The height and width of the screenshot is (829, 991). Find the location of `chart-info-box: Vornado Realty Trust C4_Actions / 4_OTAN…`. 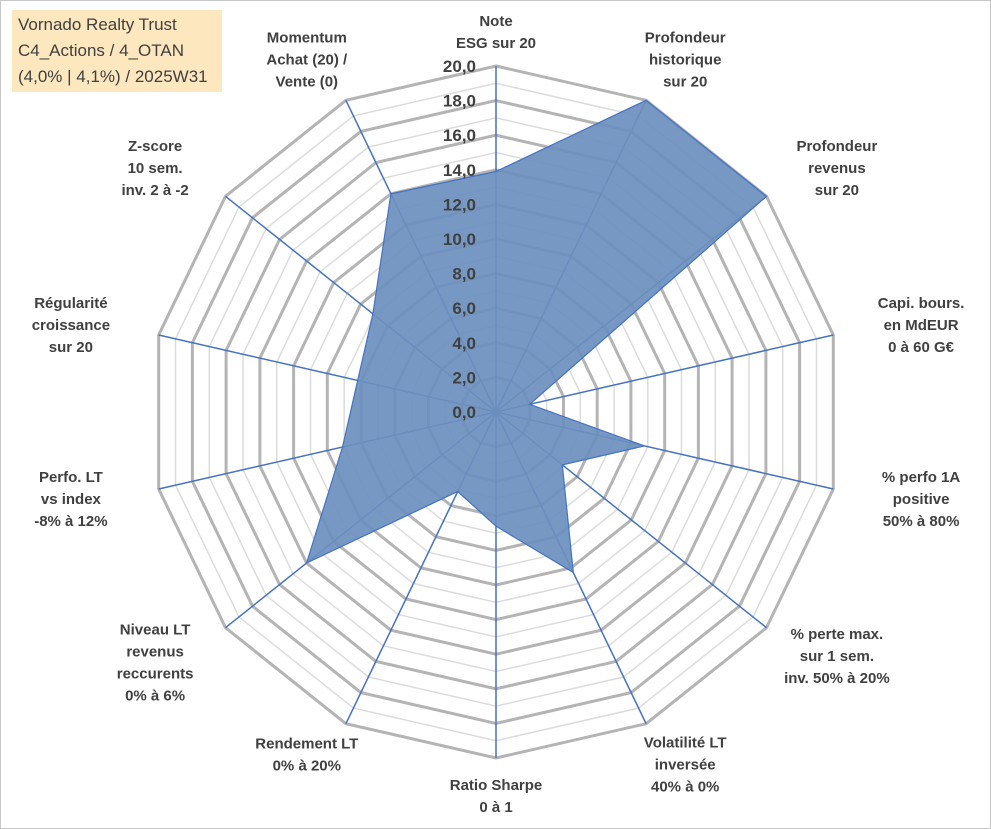

chart-info-box: Vornado Realty Trust C4_Actions / 4_OTAN… is located at coordinates (117, 51).